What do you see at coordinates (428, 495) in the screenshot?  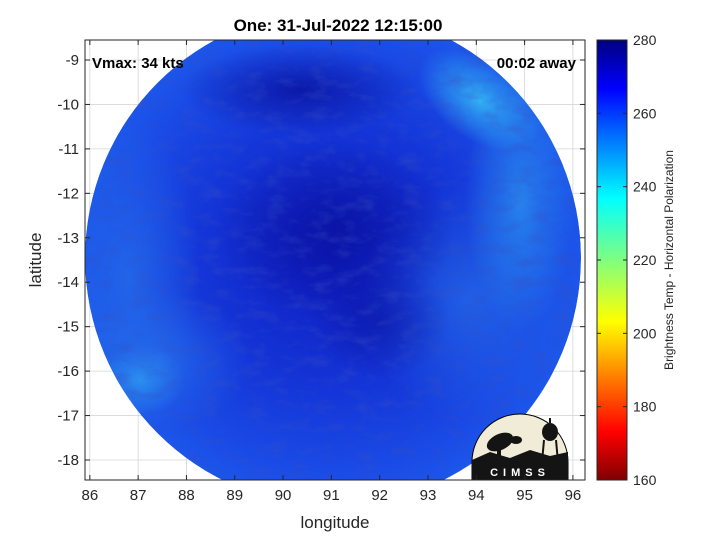 I see `x-tick-label: 93` at bounding box center [428, 495].